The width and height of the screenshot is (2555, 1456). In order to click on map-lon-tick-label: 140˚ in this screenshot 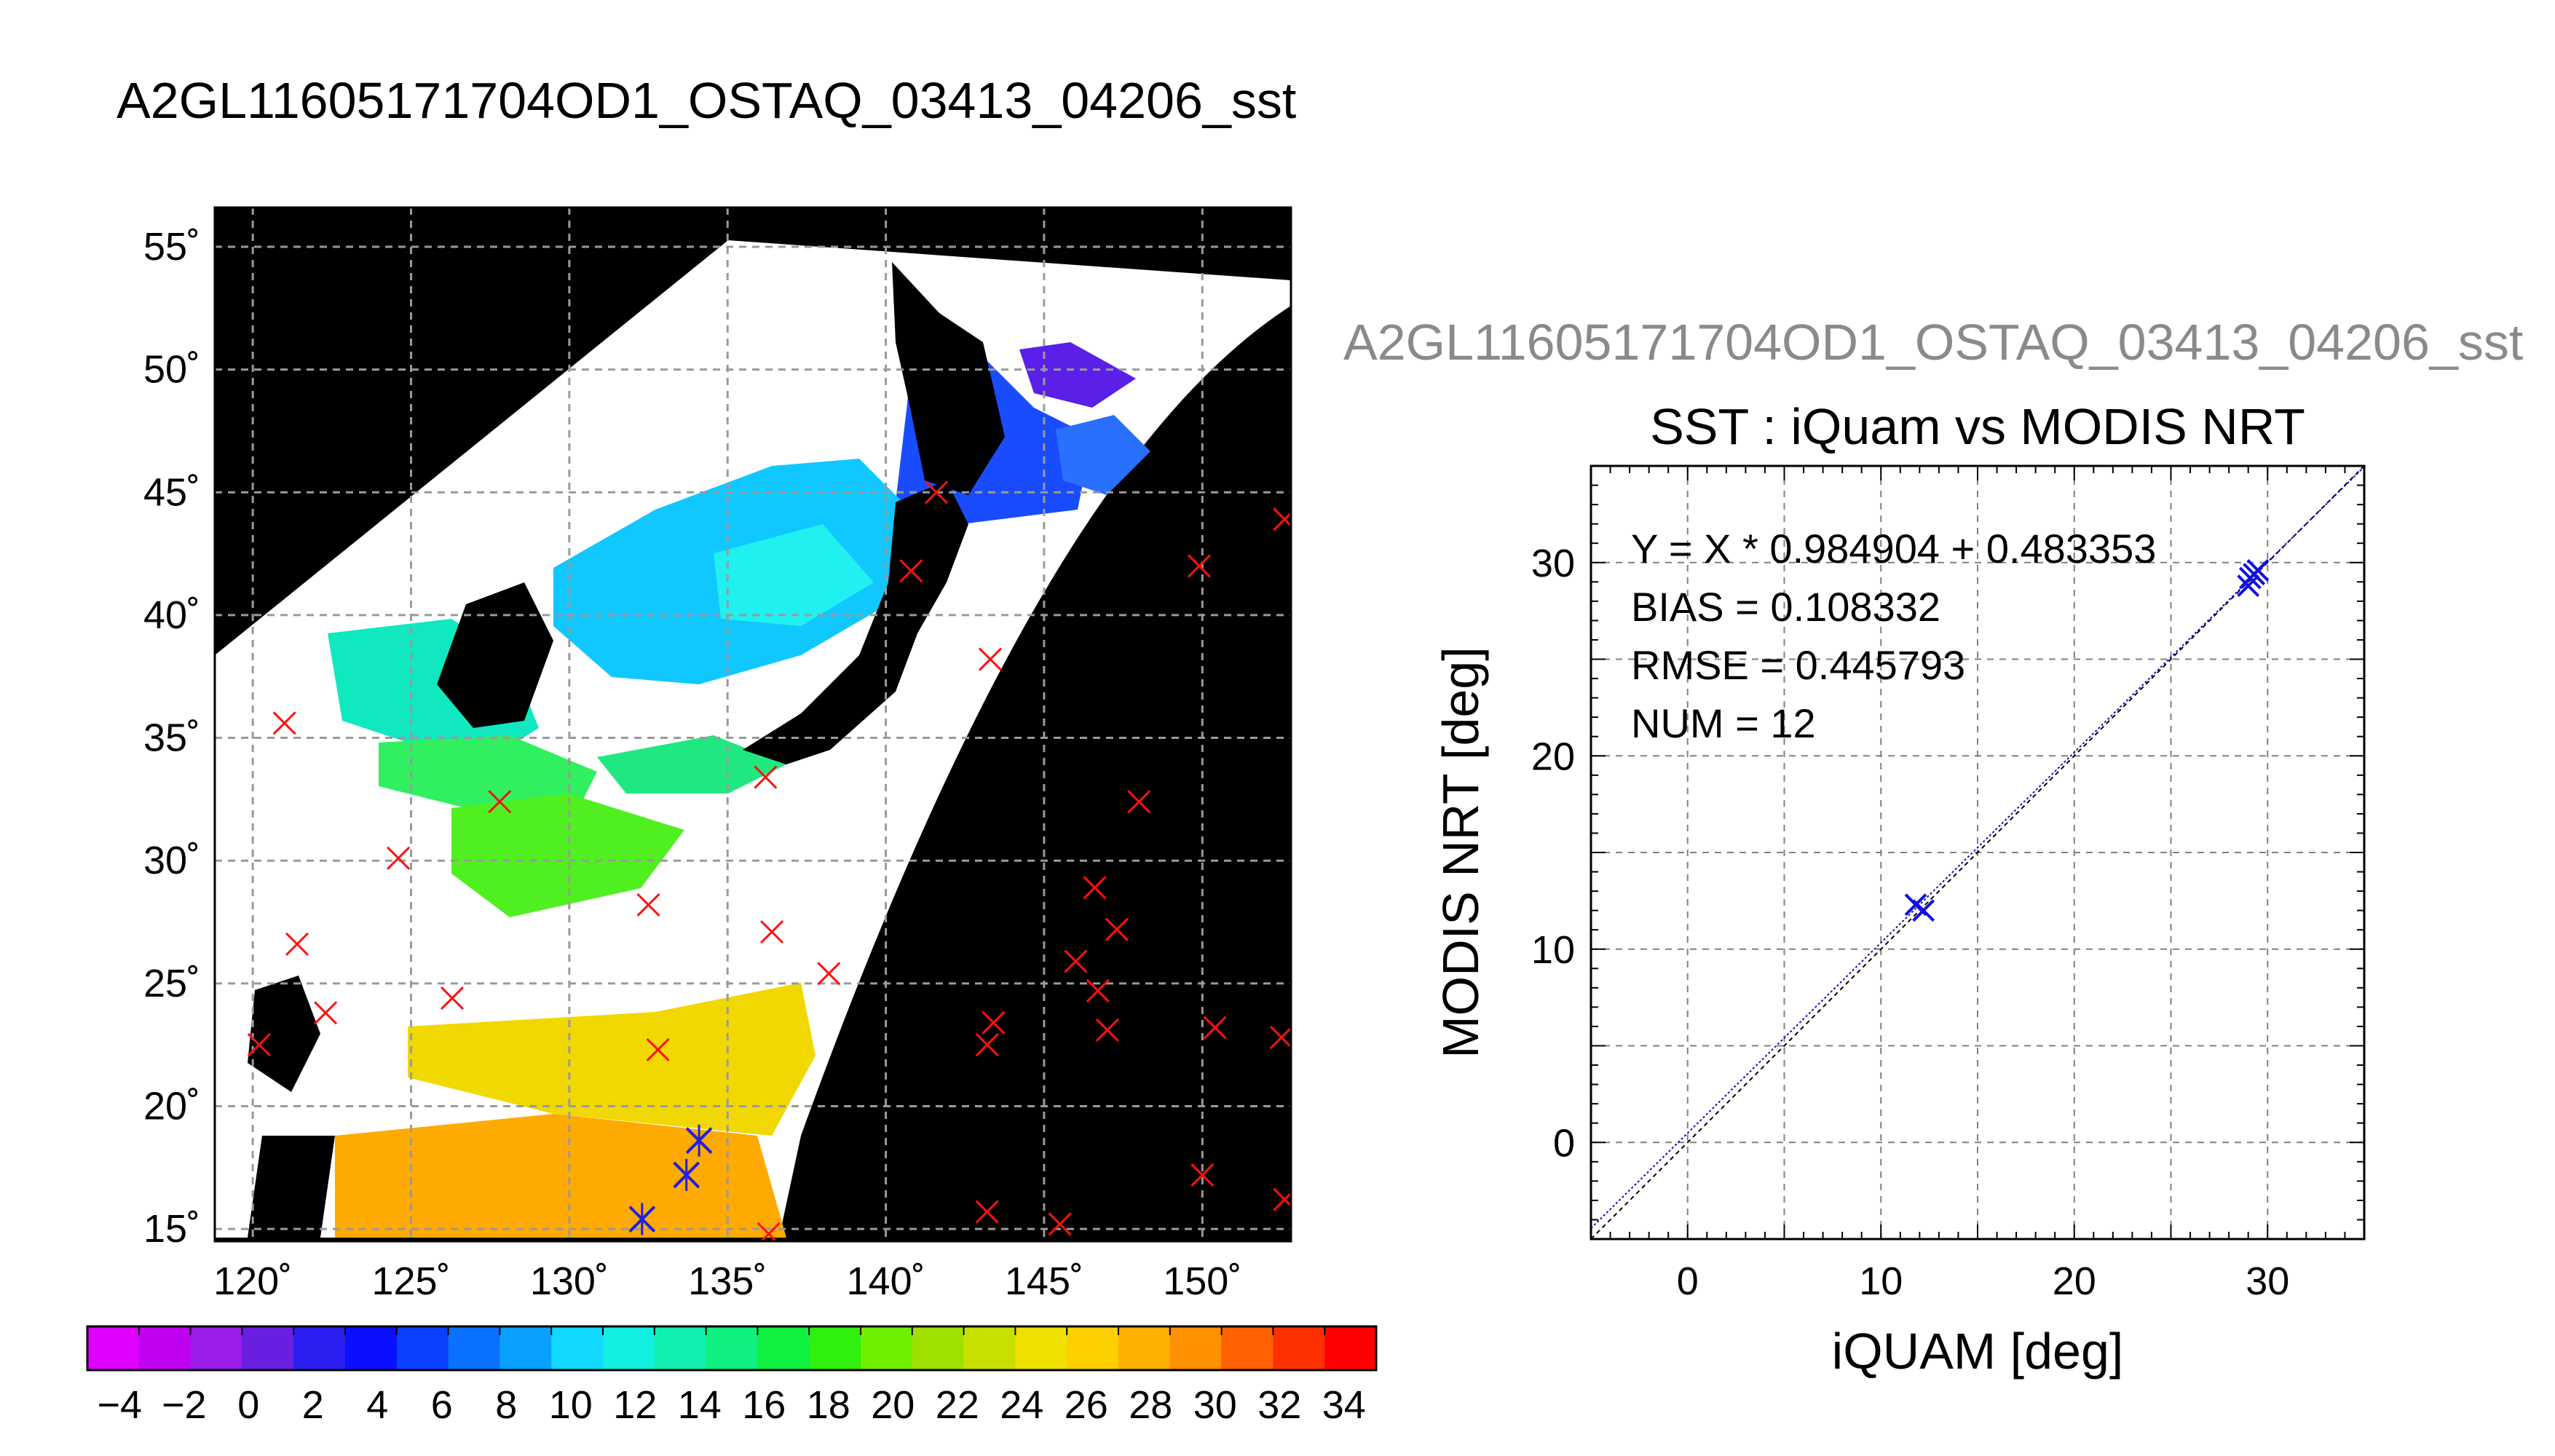, I will do `click(886, 1281)`.